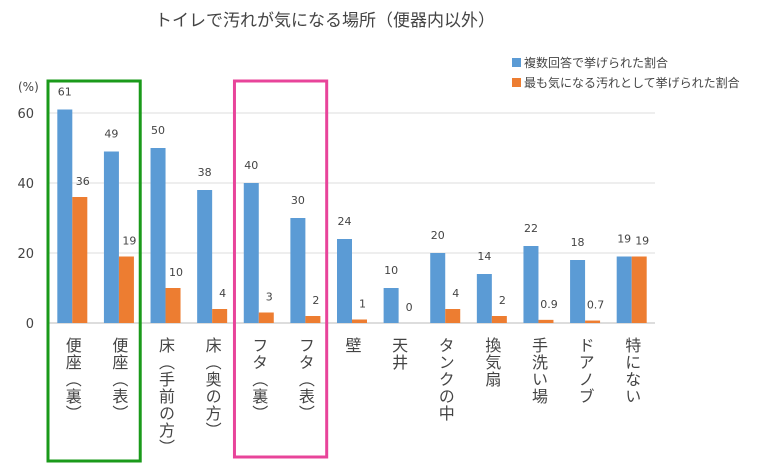 This screenshot has width=780, height=471. Describe the element at coordinates (165, 396) in the screenshot. I see `category-label: 床（手前の方）` at that location.